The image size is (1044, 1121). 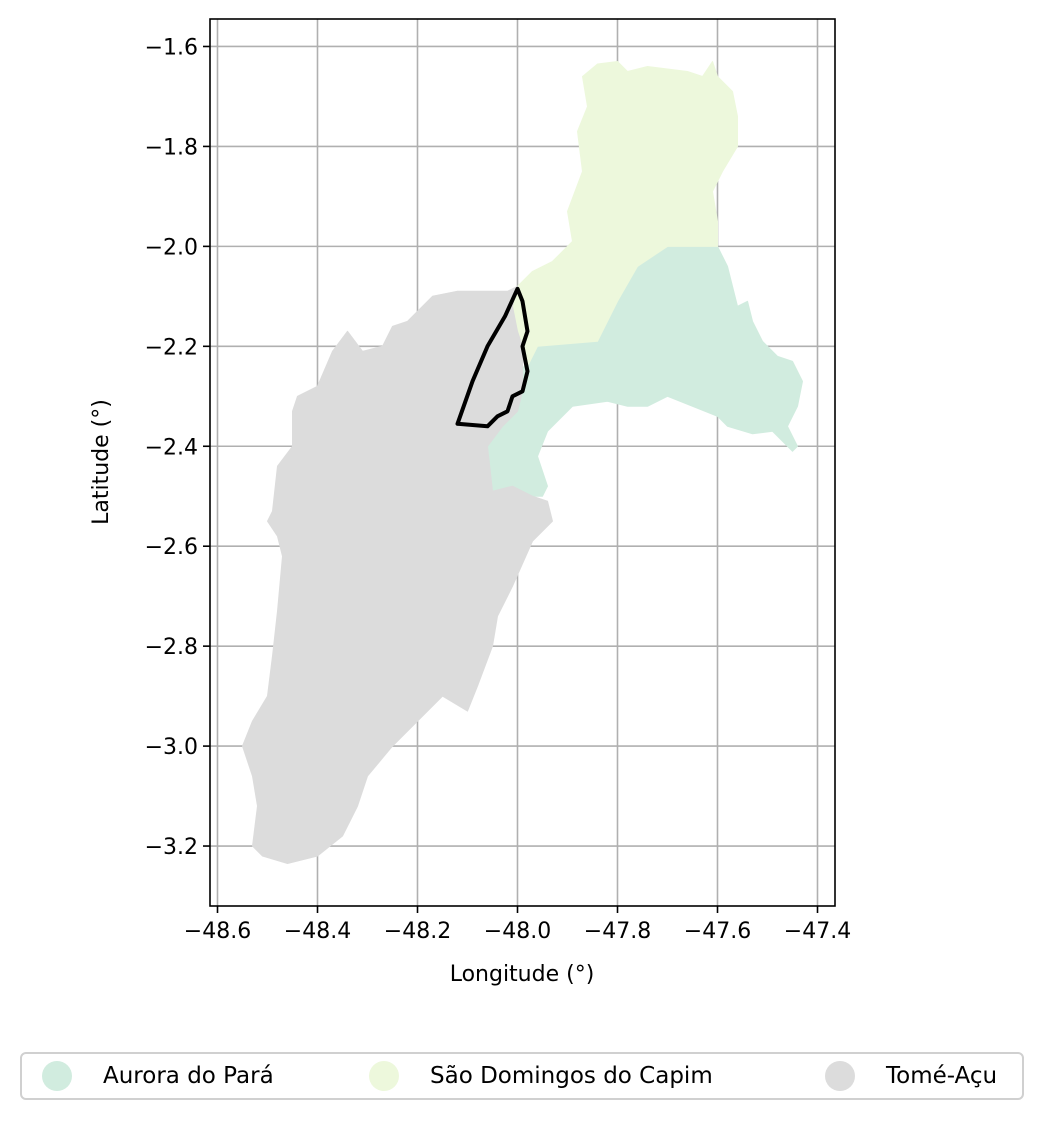 I want to click on y-tick-label: −2.6, so click(x=171, y=547).